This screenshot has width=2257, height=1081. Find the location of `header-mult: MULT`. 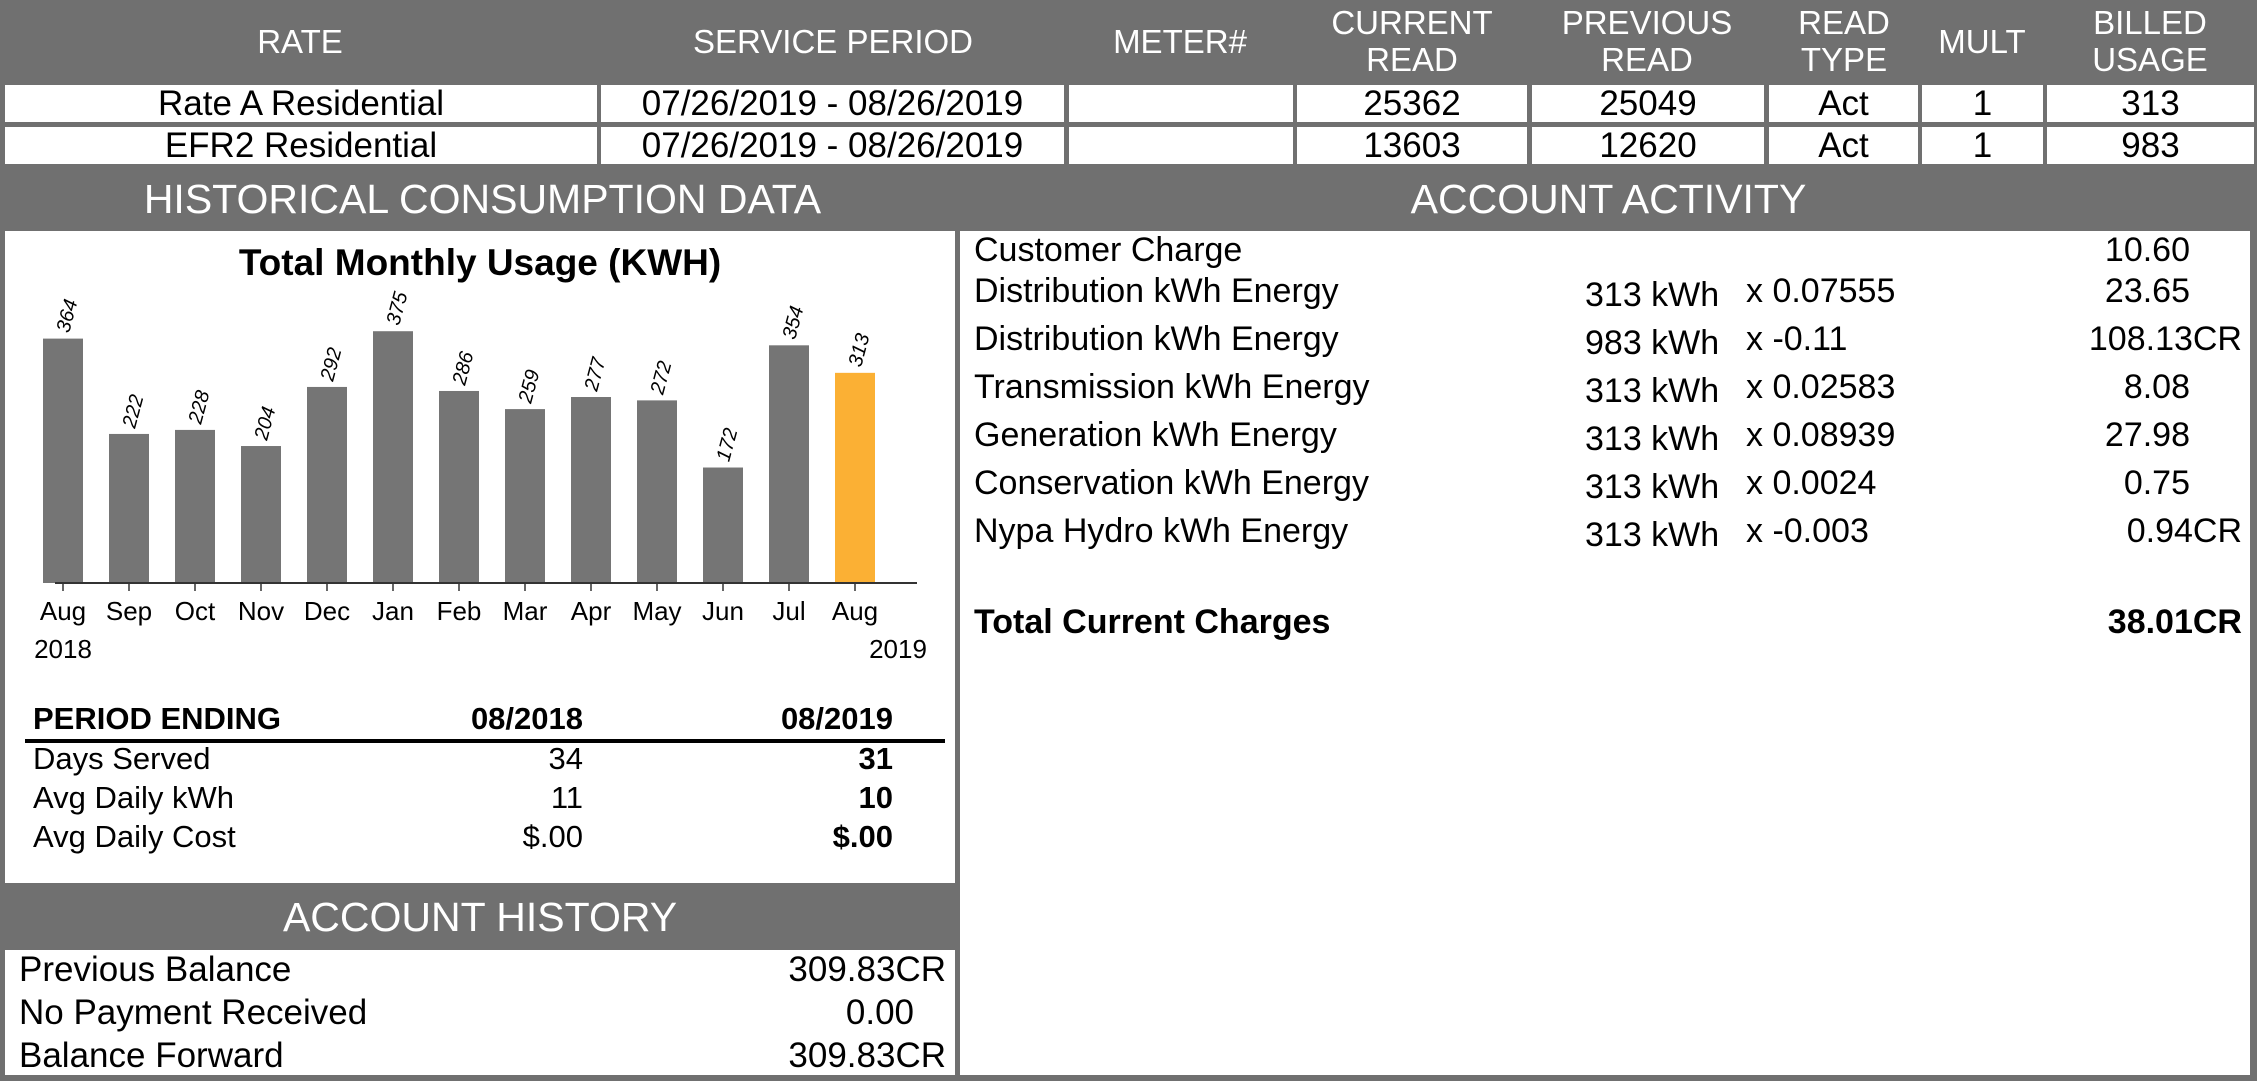

header-mult: MULT is located at coordinates (1982, 41).